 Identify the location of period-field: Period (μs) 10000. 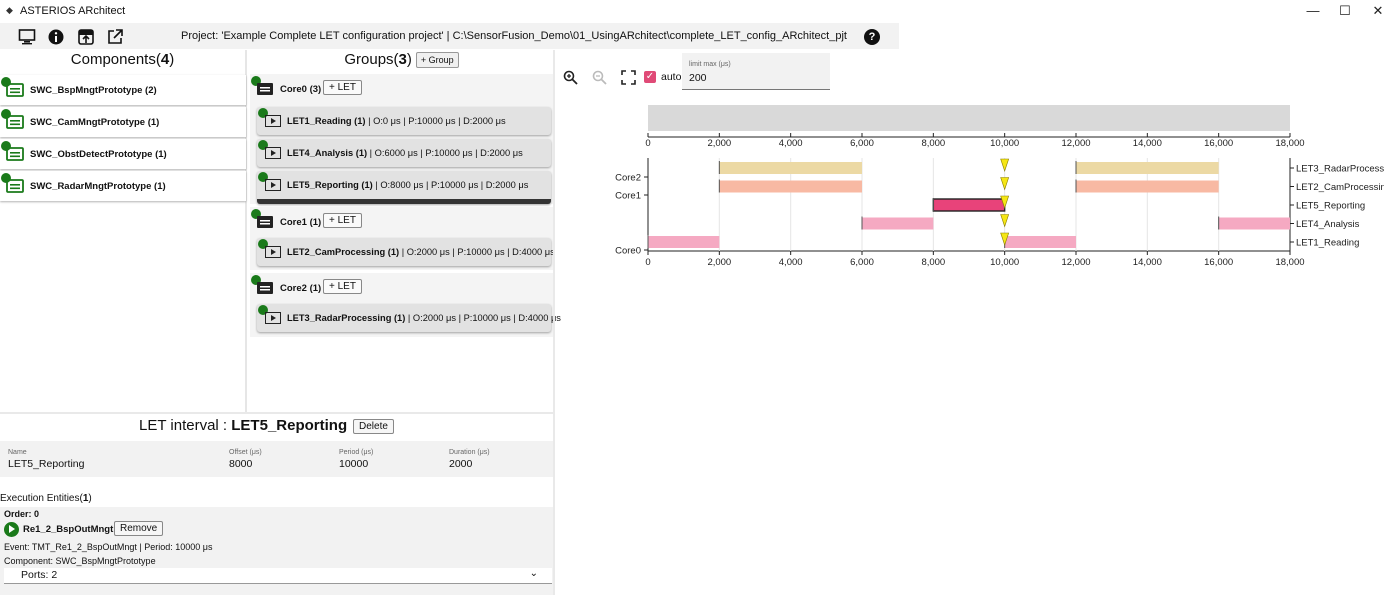
(356, 459).